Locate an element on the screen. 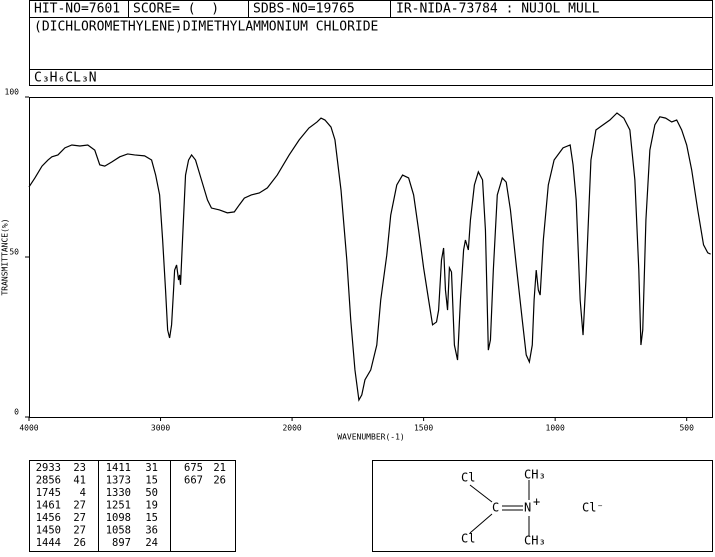  peak-wavenumber: 1330 is located at coordinates (118, 493).